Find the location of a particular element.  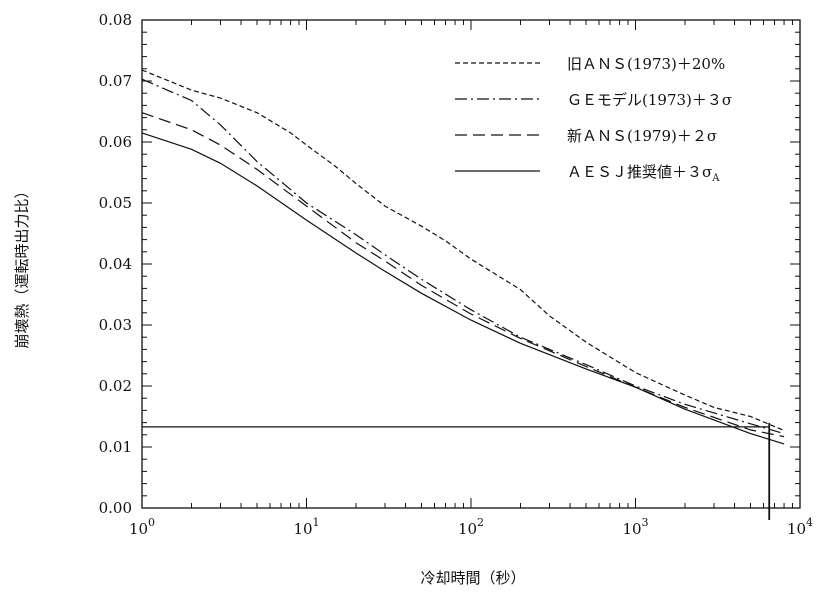

legend-label-1: 旧ＡＮＳ(1973)＋20% is located at coordinates (646, 64).